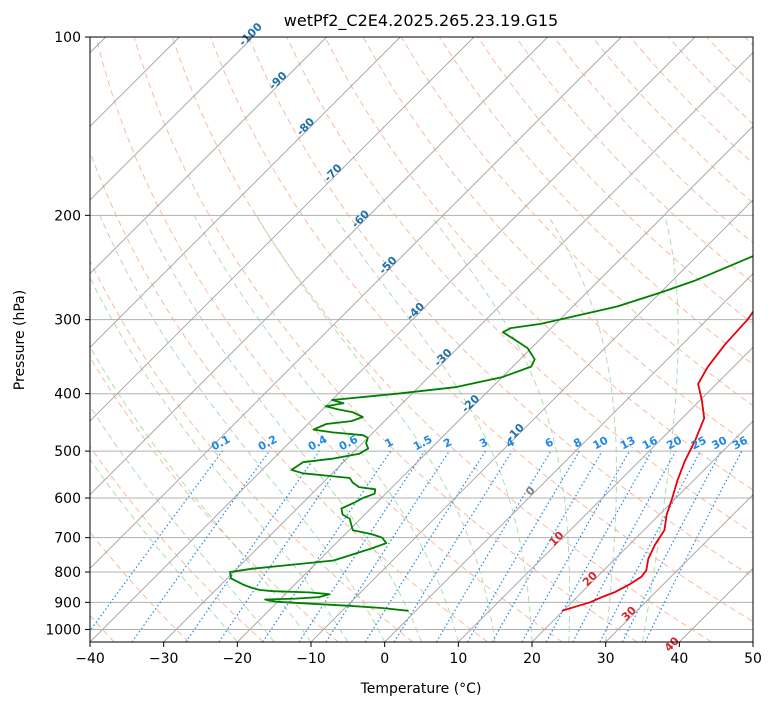  I want to click on dry-adiabat--10, so click(214, 499).